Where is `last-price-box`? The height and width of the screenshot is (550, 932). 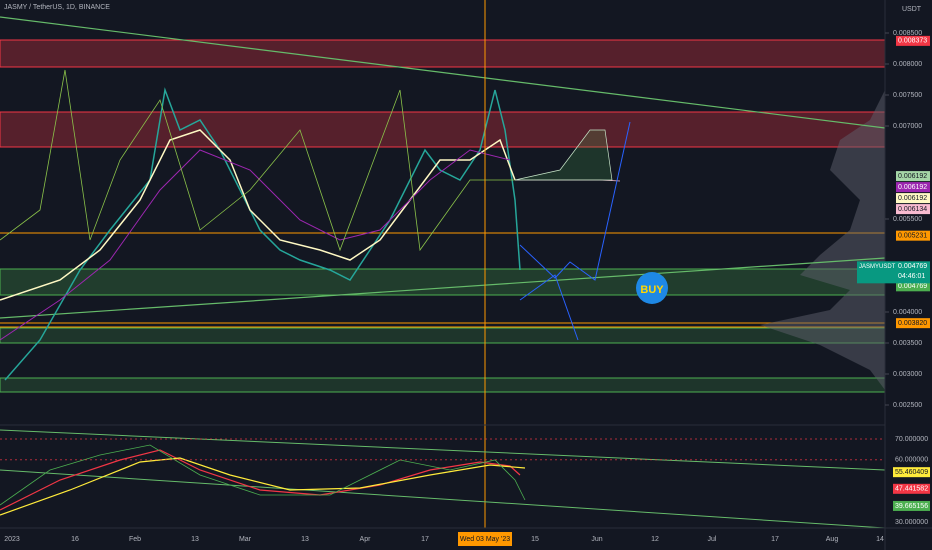 last-price-box is located at coordinates (893, 272).